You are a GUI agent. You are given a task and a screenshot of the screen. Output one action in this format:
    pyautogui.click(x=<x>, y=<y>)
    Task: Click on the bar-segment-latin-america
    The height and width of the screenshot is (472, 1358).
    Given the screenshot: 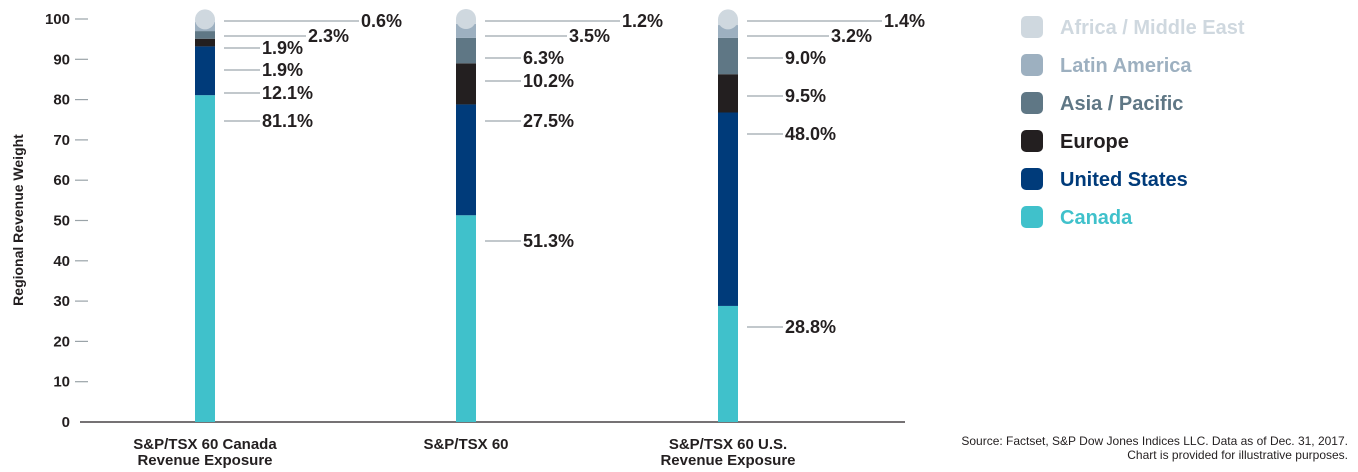 What is the action you would take?
    pyautogui.click(x=728, y=31)
    